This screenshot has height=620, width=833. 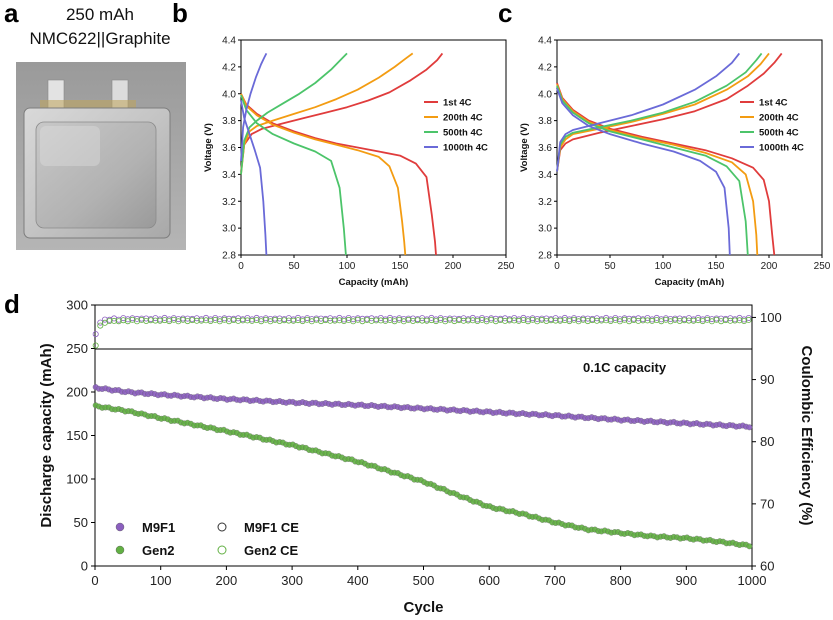 What do you see at coordinates (229, 148) in the screenshot?
I see `y-tick-label: 3.6` at bounding box center [229, 148].